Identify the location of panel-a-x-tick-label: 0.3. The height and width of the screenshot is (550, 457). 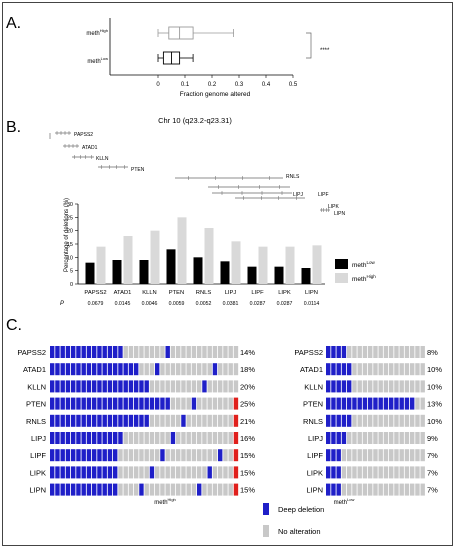
(239, 85).